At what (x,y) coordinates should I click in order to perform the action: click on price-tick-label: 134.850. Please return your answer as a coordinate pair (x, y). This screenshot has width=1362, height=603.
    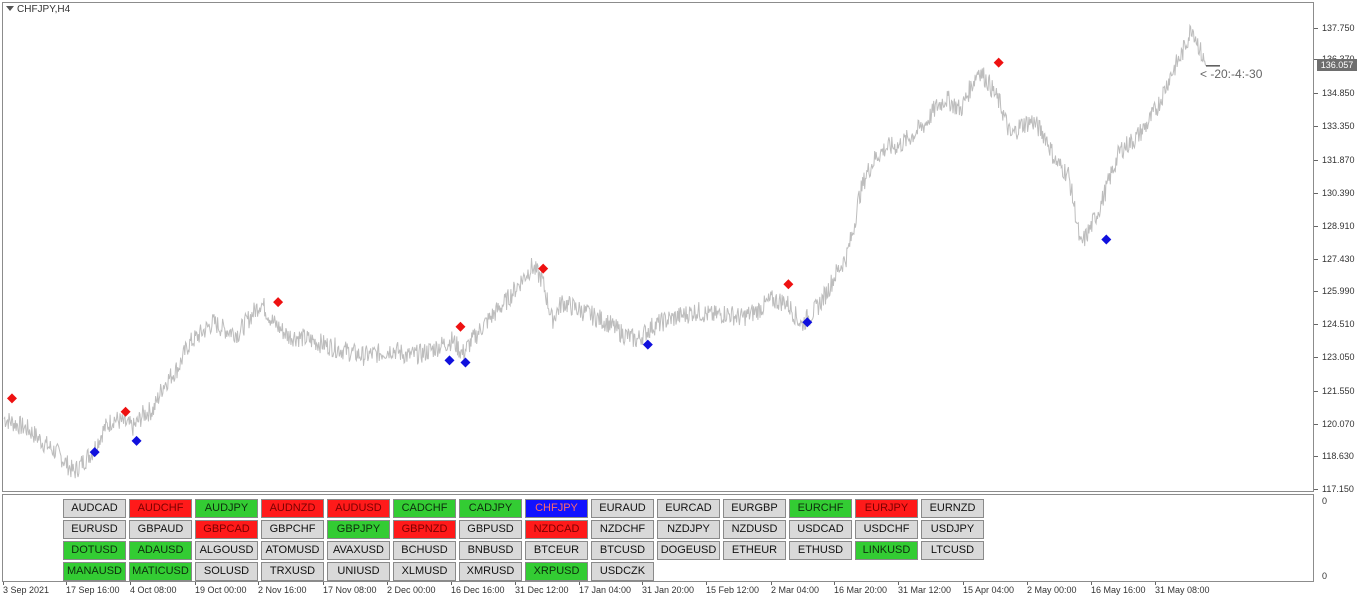
    Looking at the image, I should click on (1338, 92).